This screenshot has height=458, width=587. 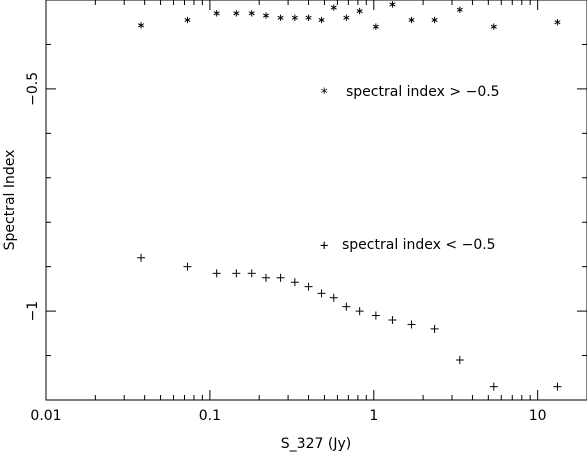 I want to click on legend-marker-plus: +, so click(x=324, y=246).